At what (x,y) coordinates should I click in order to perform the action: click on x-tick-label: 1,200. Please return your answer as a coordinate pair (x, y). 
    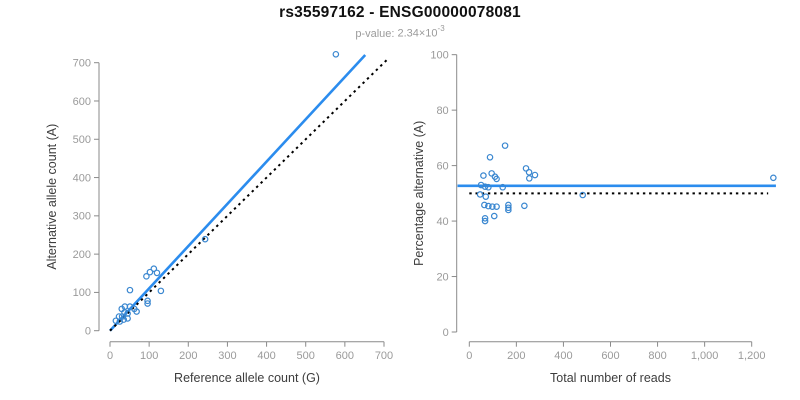
    Looking at the image, I should click on (752, 356).